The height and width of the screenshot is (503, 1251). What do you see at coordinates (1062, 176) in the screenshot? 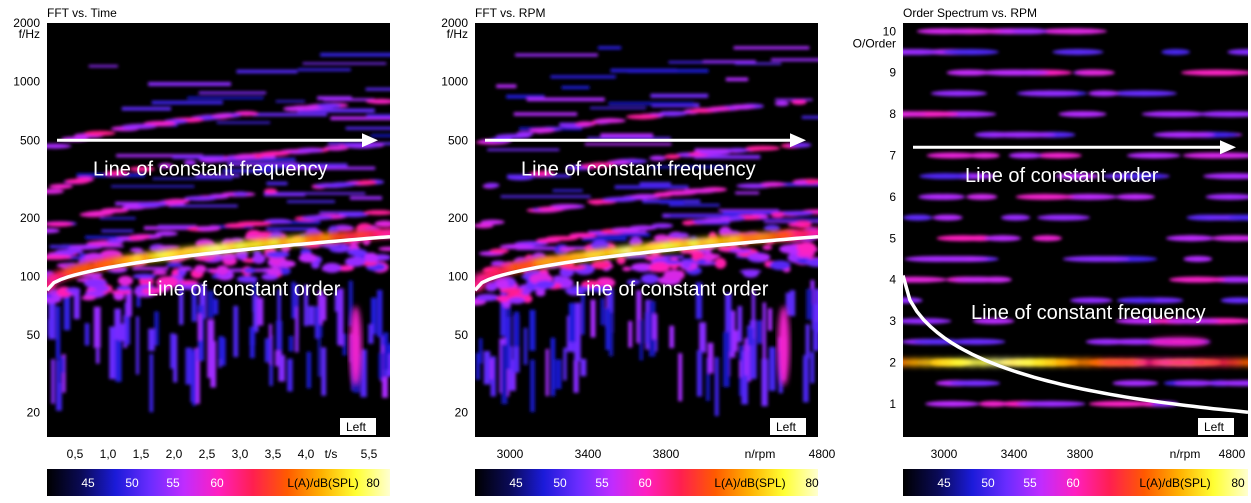
I see `annotation-arrow-label: Line of constant order` at bounding box center [1062, 176].